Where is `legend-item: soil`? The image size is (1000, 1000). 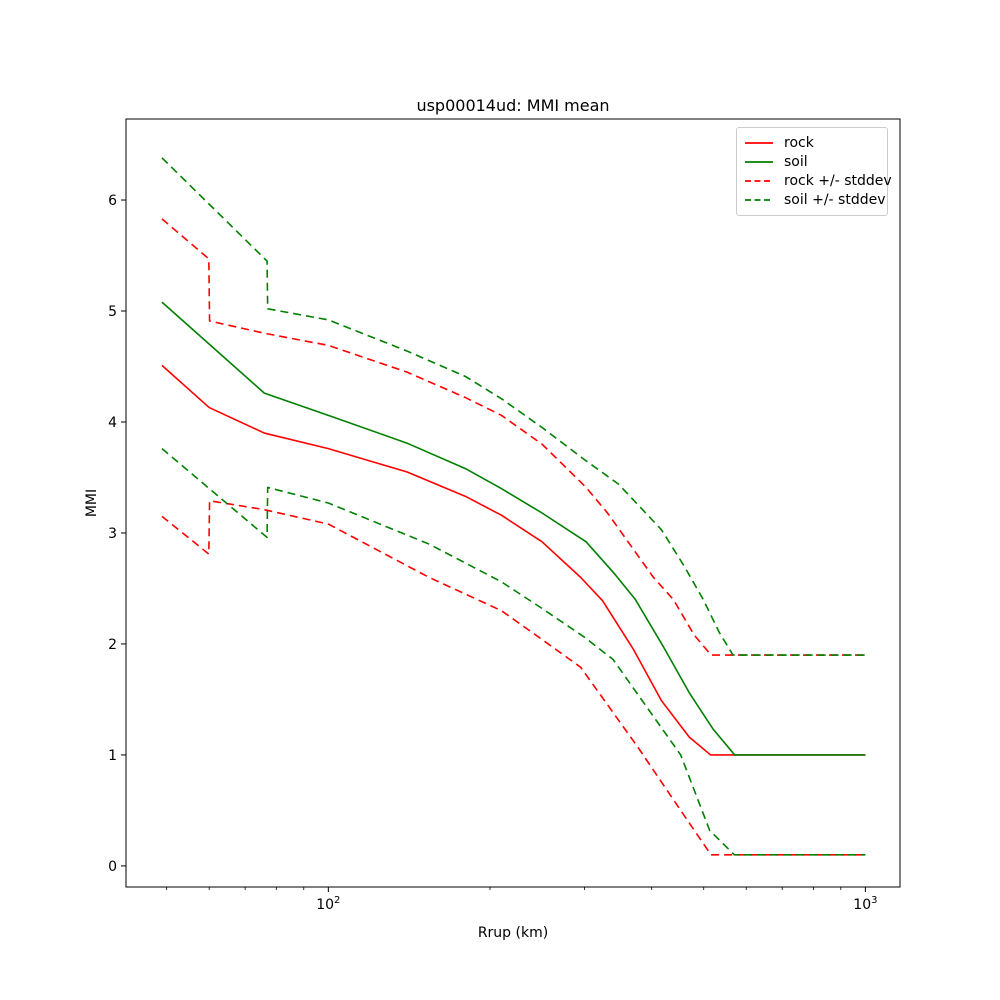 legend-item: soil is located at coordinates (812, 162).